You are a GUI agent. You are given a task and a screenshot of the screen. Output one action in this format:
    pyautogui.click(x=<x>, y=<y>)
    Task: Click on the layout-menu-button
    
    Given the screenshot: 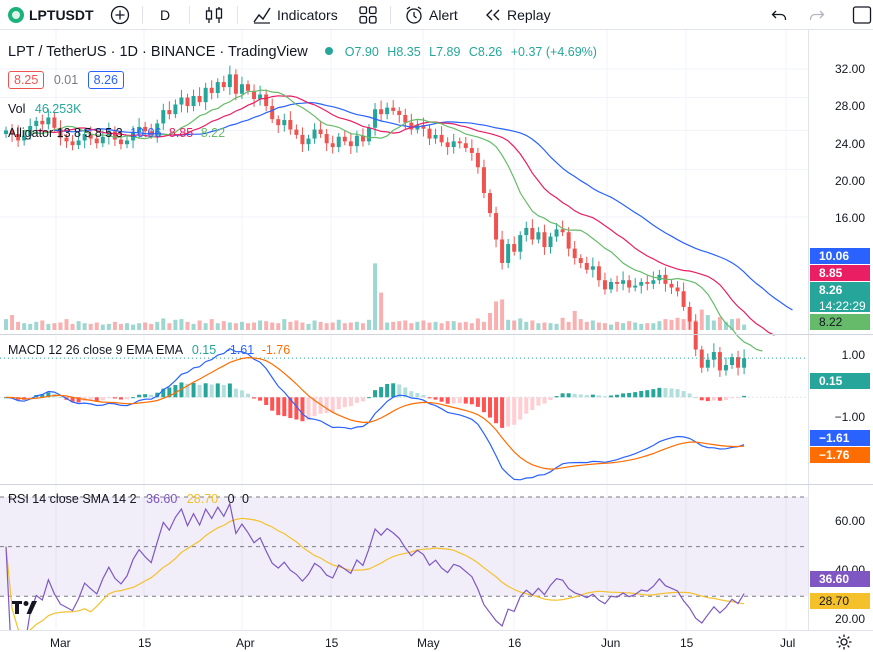 What is the action you would take?
    pyautogui.click(x=862, y=14)
    